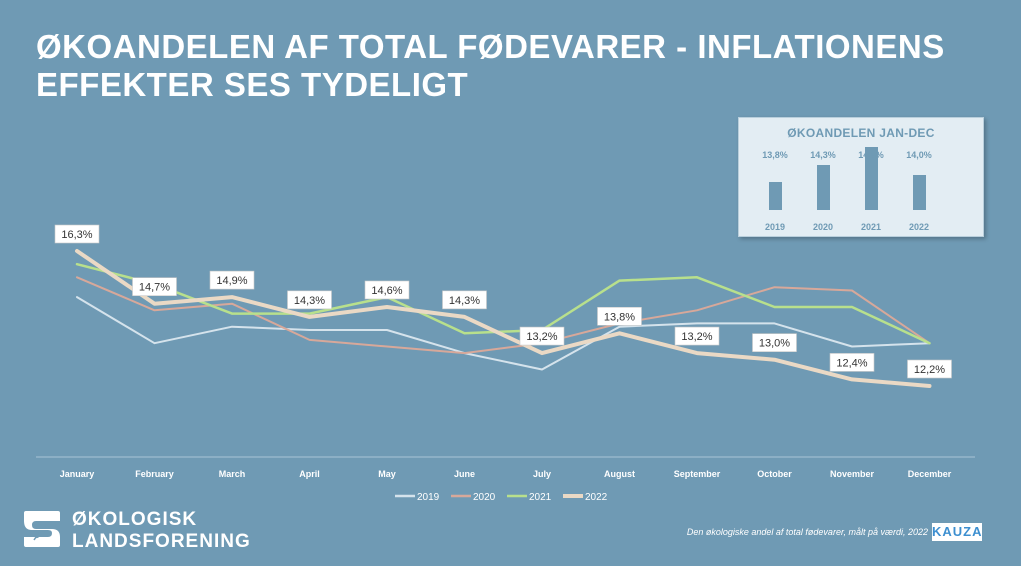 The image size is (1021, 566). Describe the element at coordinates (540, 497) in the screenshot. I see `legend-label: 2021` at that location.